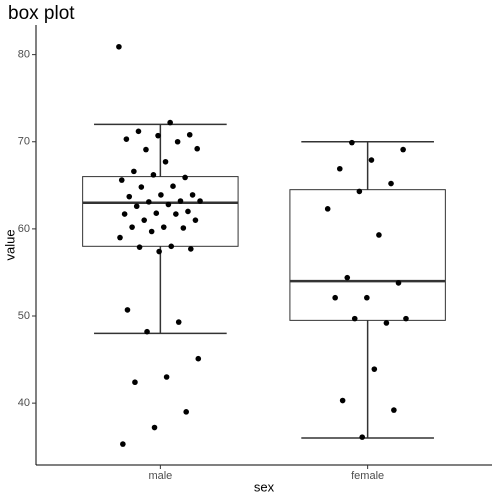  I want to click on y-tick-label: 70, so click(24, 142).